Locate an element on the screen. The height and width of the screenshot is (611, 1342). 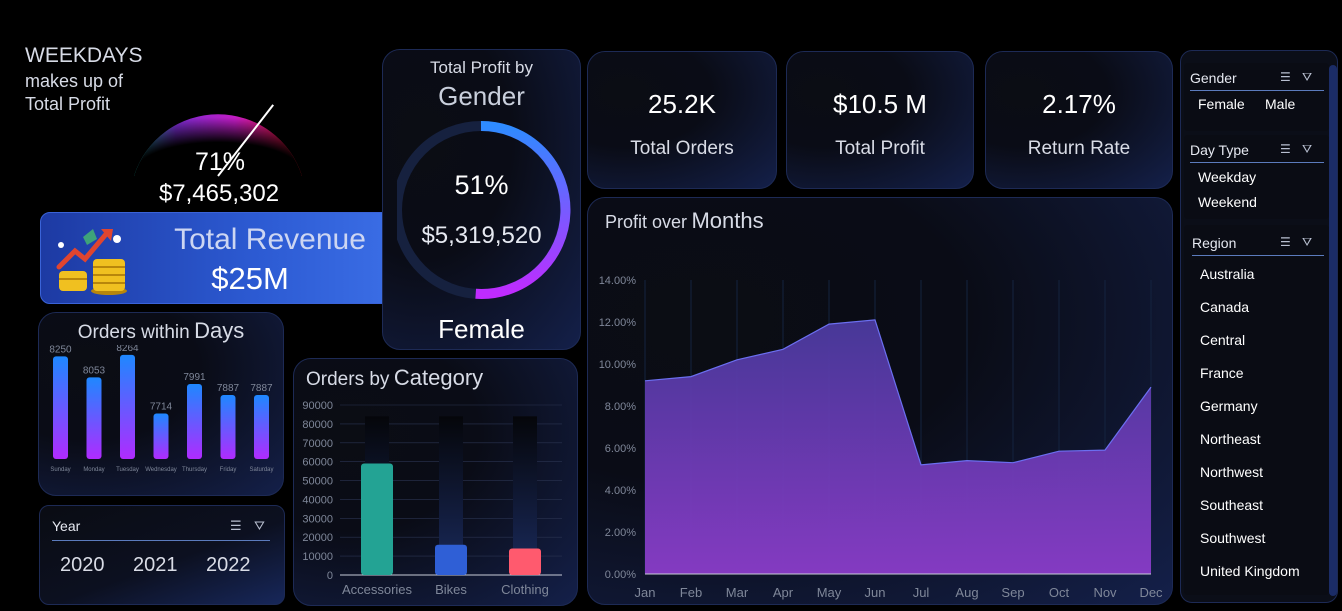
orders-category-title: Orders by Category is located at coordinates (394, 378).